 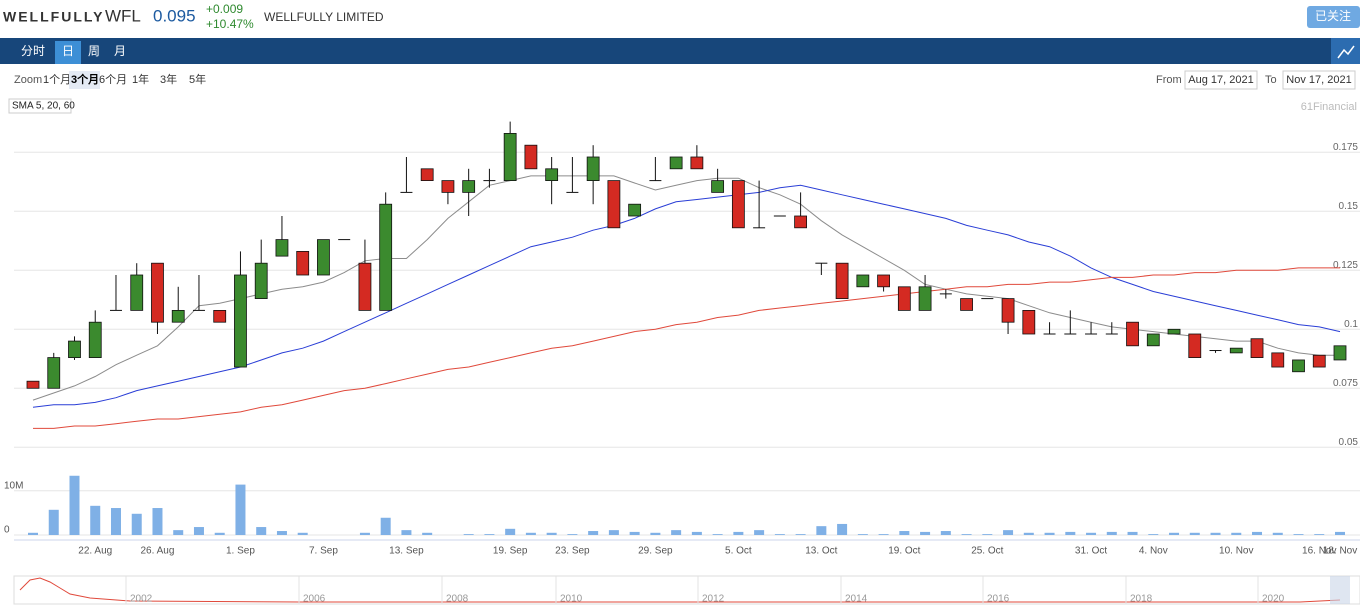 I want to click on navigator-label: 2012, so click(x=713, y=599).